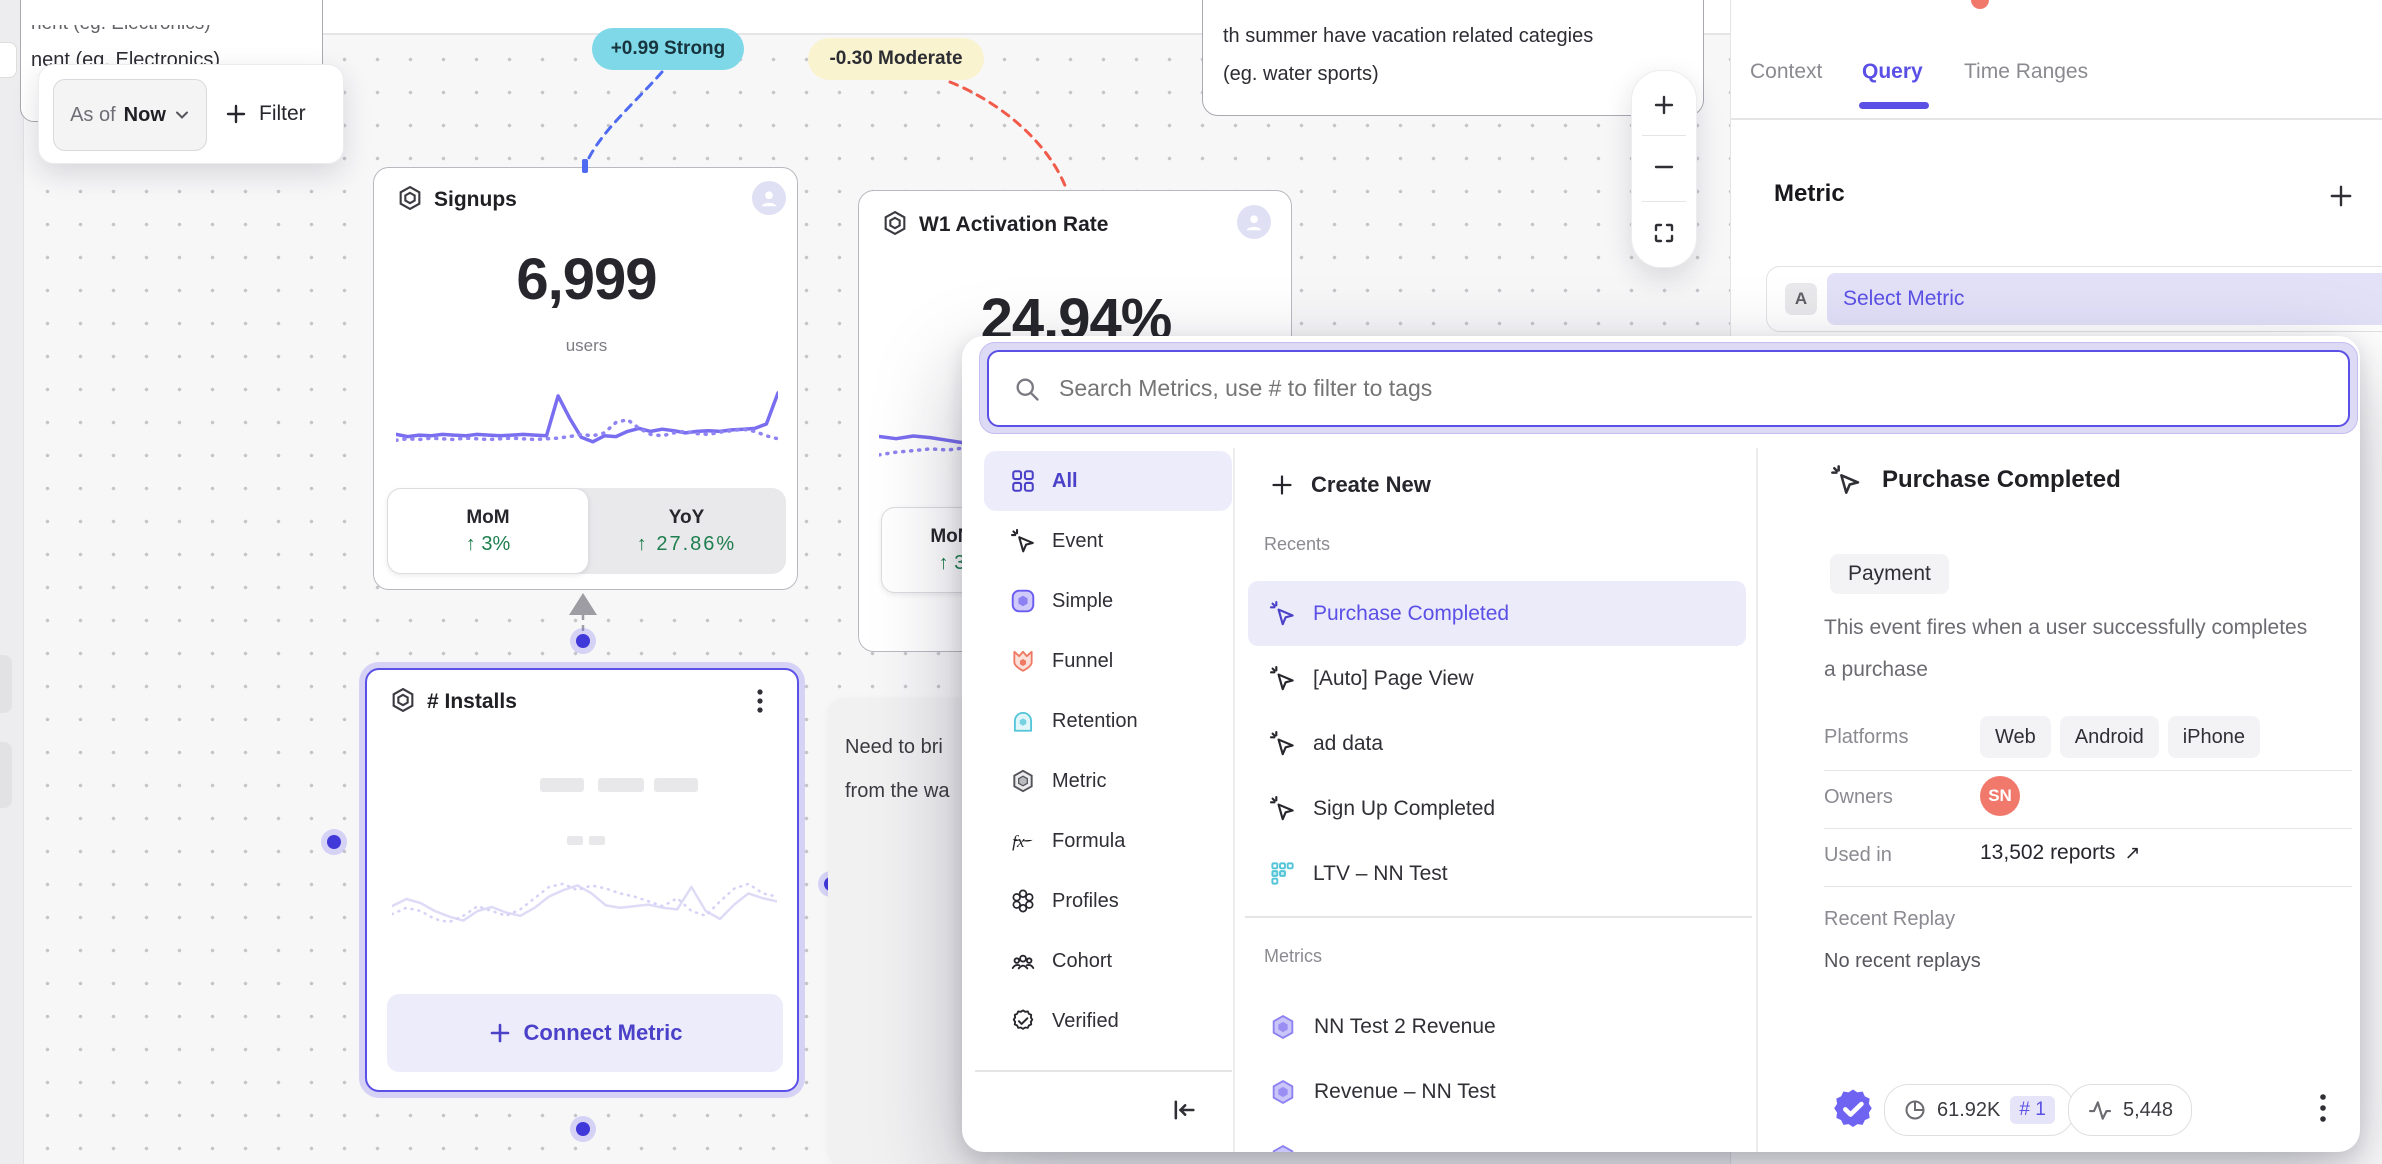 The image size is (2382, 1164). What do you see at coordinates (1890, 919) in the screenshot?
I see `recent-replay-label: Recent Replay` at bounding box center [1890, 919].